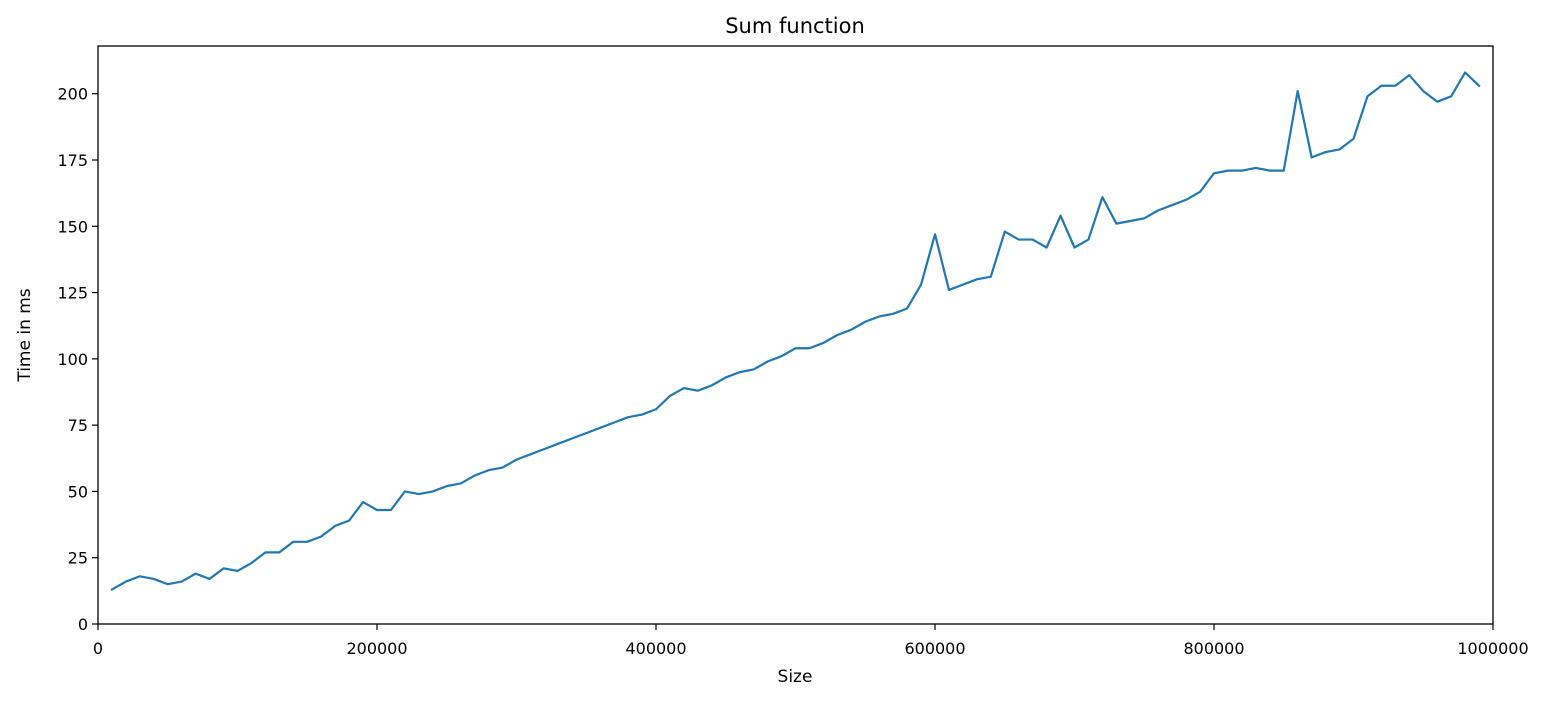  What do you see at coordinates (78, 425) in the screenshot?
I see `y-tick-label: 75` at bounding box center [78, 425].